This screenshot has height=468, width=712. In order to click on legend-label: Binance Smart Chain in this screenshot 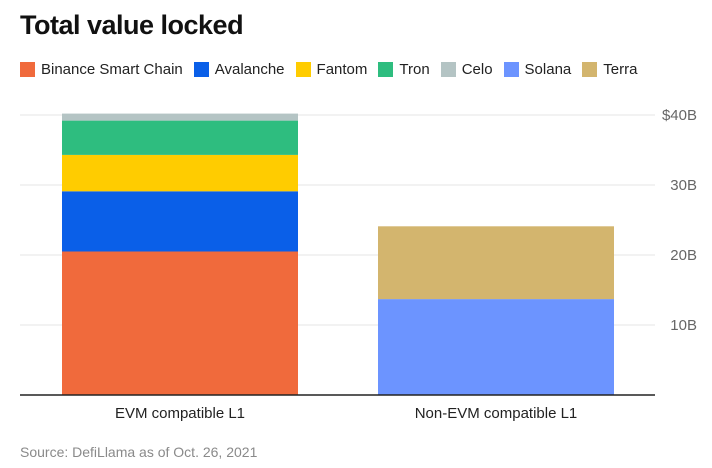, I will do `click(112, 69)`.